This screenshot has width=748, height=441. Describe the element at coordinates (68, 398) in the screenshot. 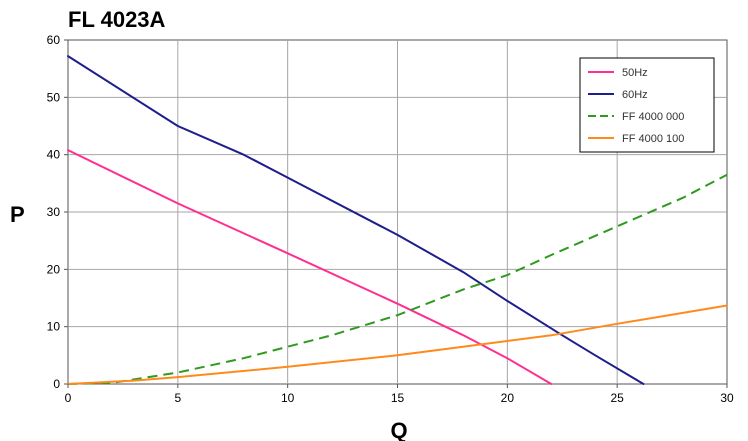

I see `x-tick-label: 0` at that location.